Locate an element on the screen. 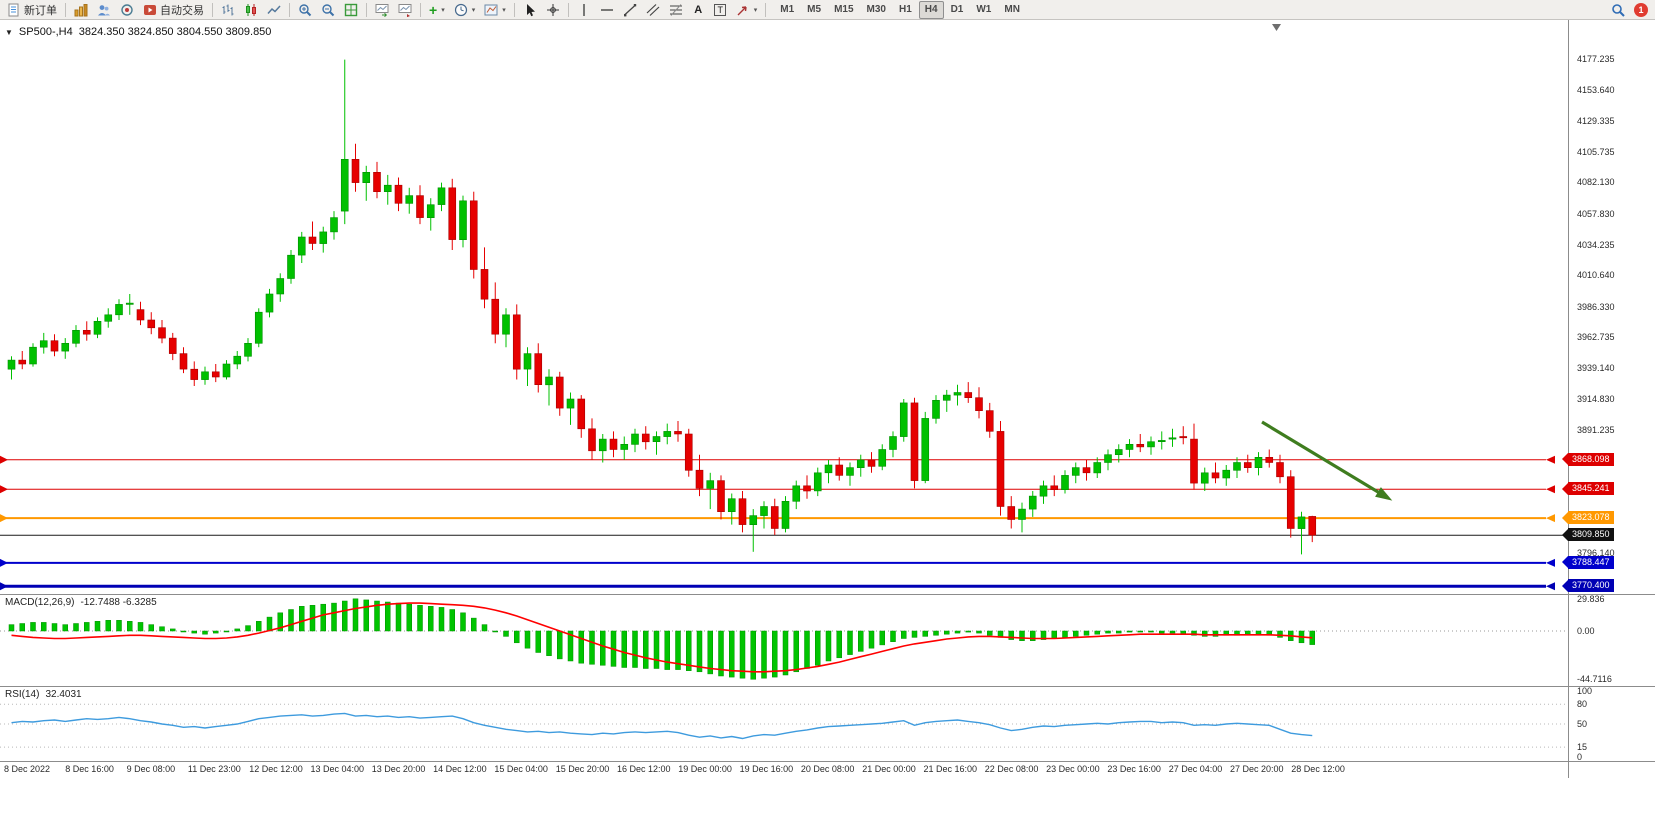 The image size is (1655, 823). vertical-line-button is located at coordinates (584, 10).